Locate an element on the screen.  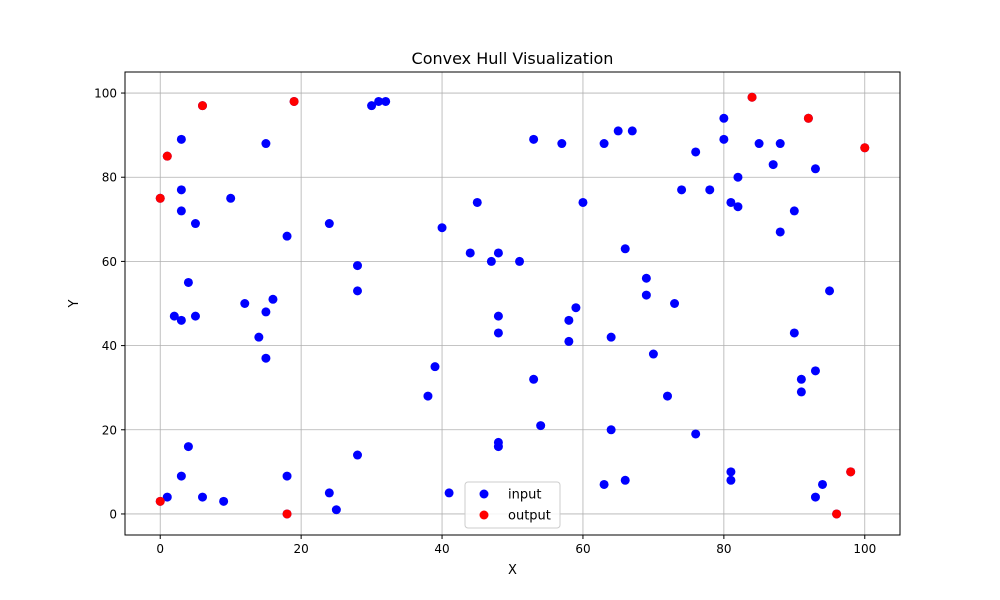
x-tick-label: 20 is located at coordinates (300, 549).